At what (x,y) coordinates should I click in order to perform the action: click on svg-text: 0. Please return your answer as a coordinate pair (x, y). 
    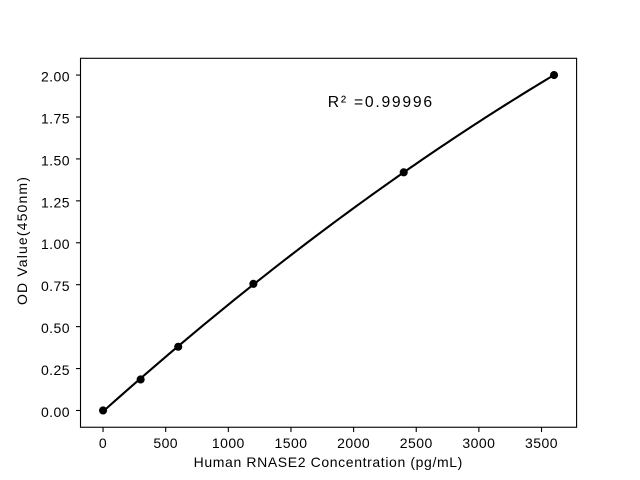
    Looking at the image, I should click on (103, 443).